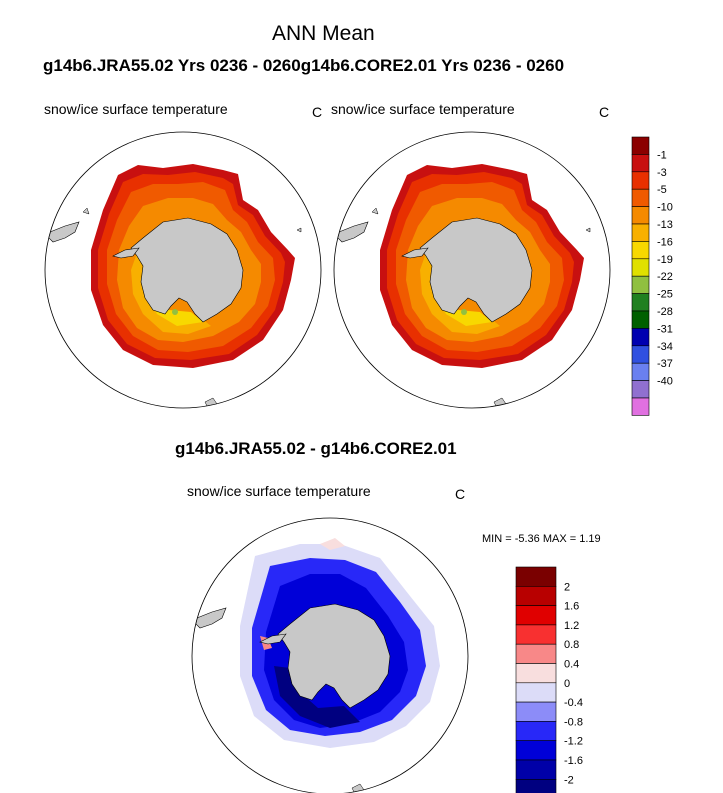  I want to click on panel1-units-label: C, so click(317, 112).